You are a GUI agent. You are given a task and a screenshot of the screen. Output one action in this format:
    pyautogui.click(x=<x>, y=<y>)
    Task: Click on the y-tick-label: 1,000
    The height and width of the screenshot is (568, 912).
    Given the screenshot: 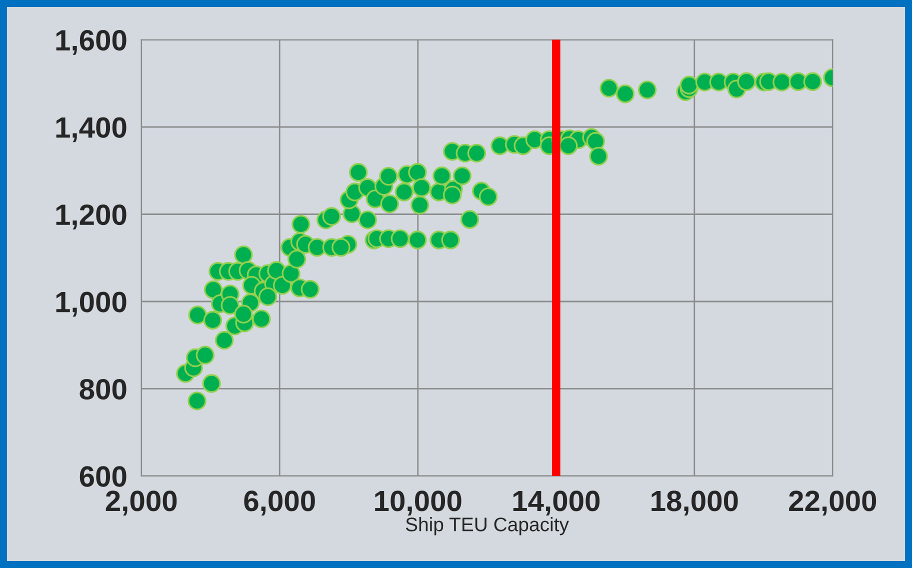 What is the action you would take?
    pyautogui.click(x=91, y=304)
    